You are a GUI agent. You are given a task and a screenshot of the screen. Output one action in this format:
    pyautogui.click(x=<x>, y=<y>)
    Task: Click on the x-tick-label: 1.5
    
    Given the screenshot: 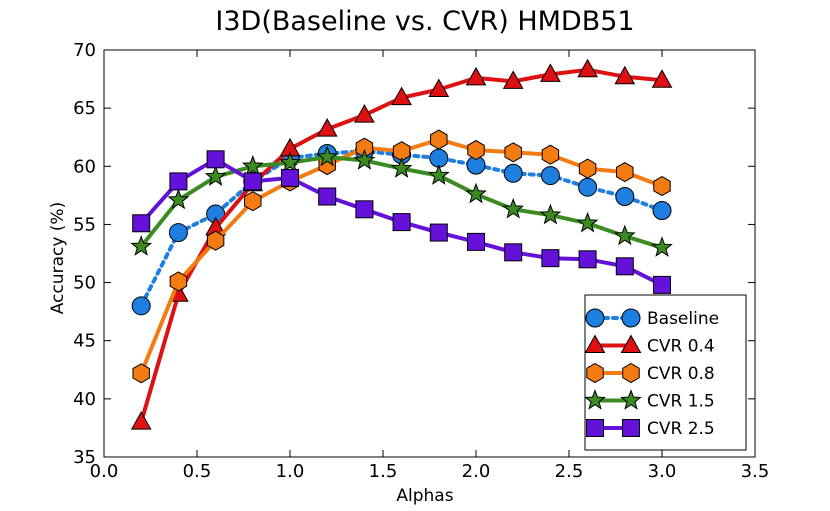 What is the action you would take?
    pyautogui.click(x=383, y=471)
    